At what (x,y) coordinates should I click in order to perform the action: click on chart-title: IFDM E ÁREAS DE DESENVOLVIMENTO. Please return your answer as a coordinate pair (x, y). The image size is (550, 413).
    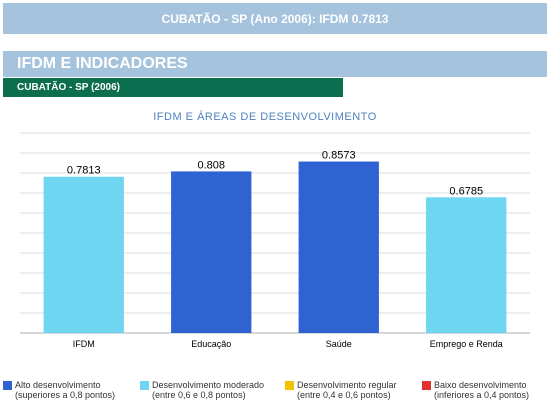
    Looking at the image, I should click on (265, 117).